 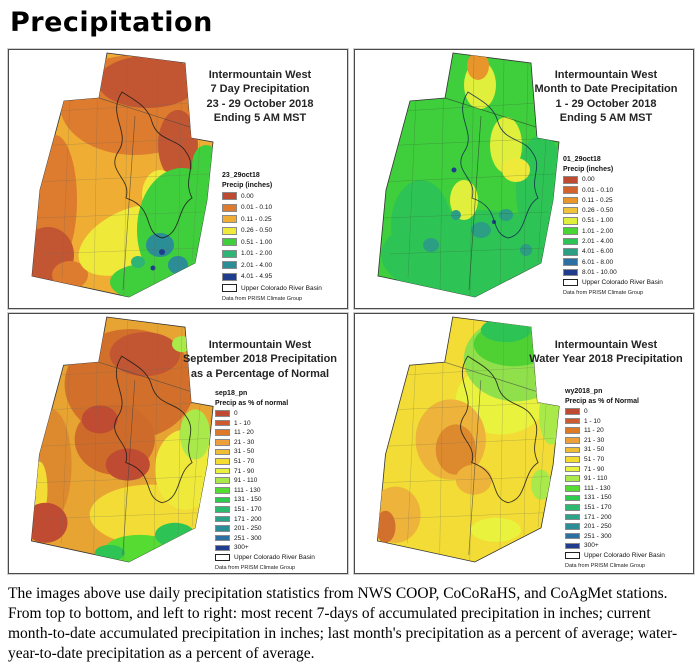 I want to click on map-title-line: Ending 5 AM MST, so click(x=606, y=117).